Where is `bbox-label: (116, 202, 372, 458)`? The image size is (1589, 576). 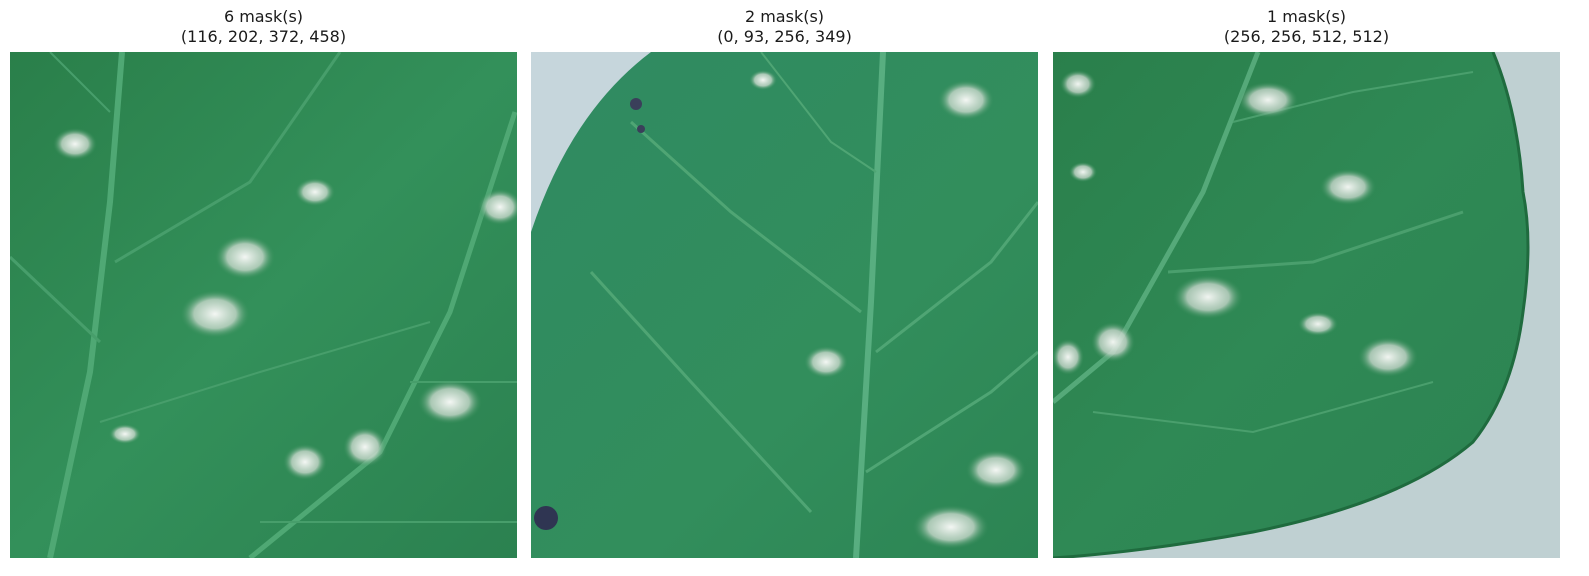
bbox-label: (116, 202, 372, 458) is located at coordinates (263, 36).